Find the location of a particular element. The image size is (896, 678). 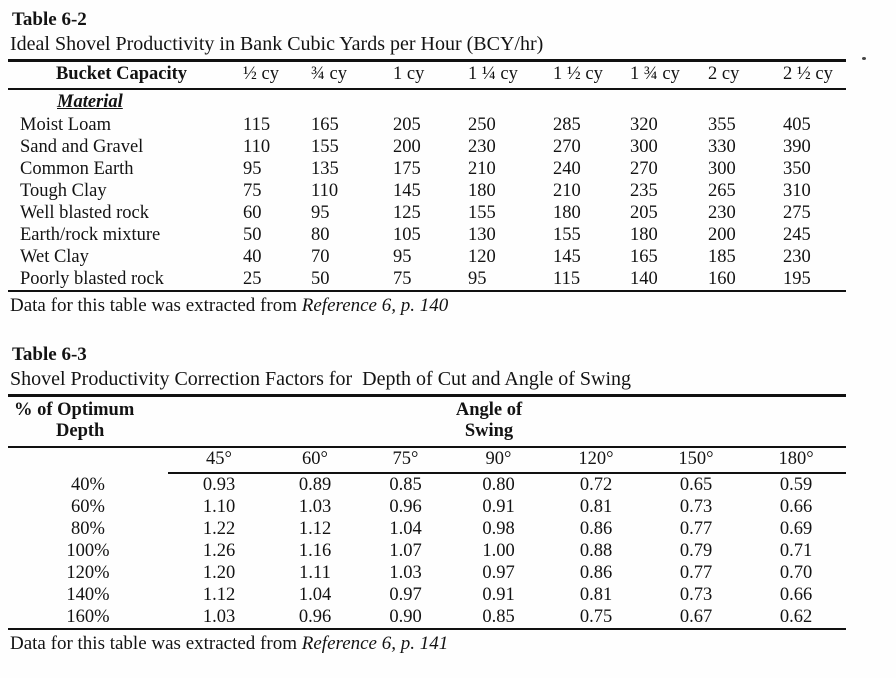

column-header: 1 ¾ cy is located at coordinates (661, 75).